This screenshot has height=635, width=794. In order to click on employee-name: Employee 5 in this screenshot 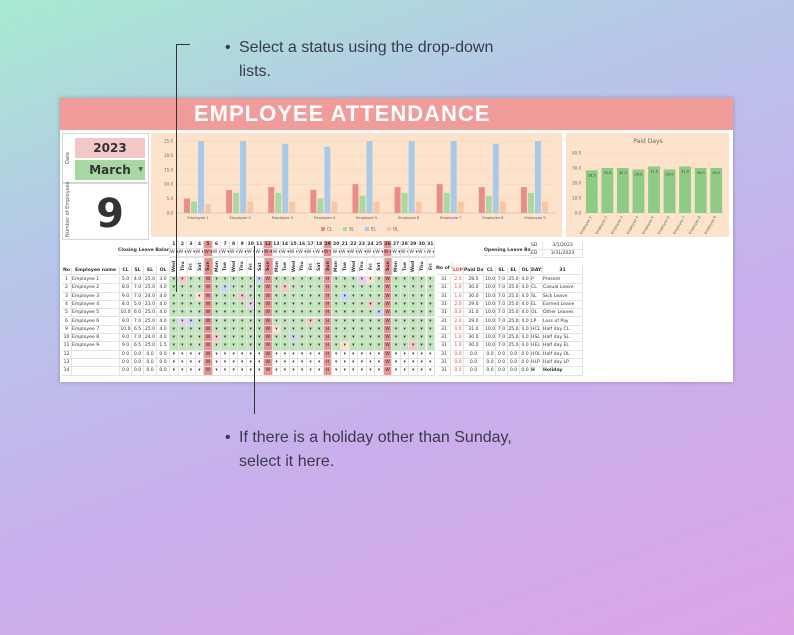, I will do `click(96, 313)`.